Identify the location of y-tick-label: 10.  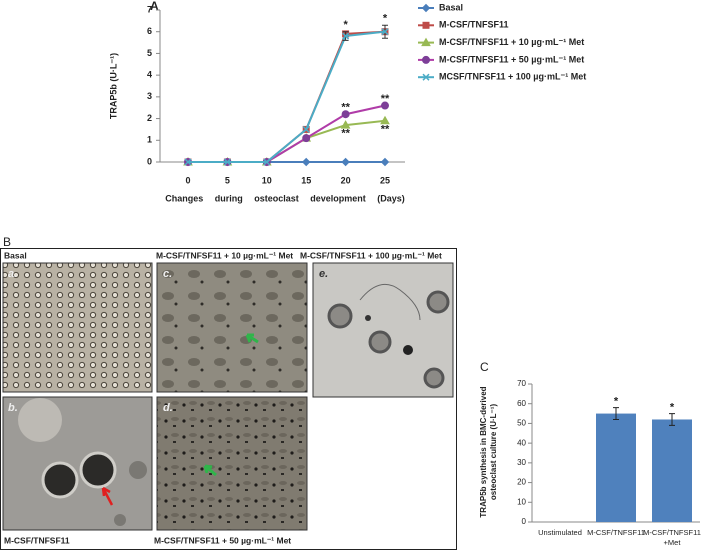
(521, 501).